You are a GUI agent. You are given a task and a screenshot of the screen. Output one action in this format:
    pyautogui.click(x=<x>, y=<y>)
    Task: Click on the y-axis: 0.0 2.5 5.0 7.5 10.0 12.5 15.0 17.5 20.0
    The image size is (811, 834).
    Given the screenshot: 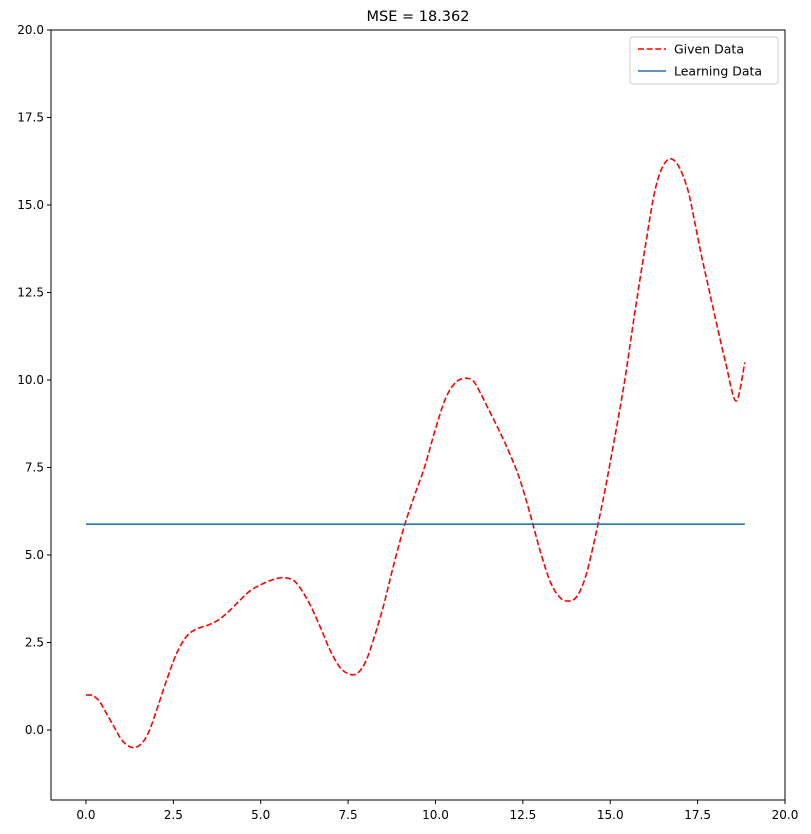 What is the action you would take?
    pyautogui.click(x=34, y=380)
    